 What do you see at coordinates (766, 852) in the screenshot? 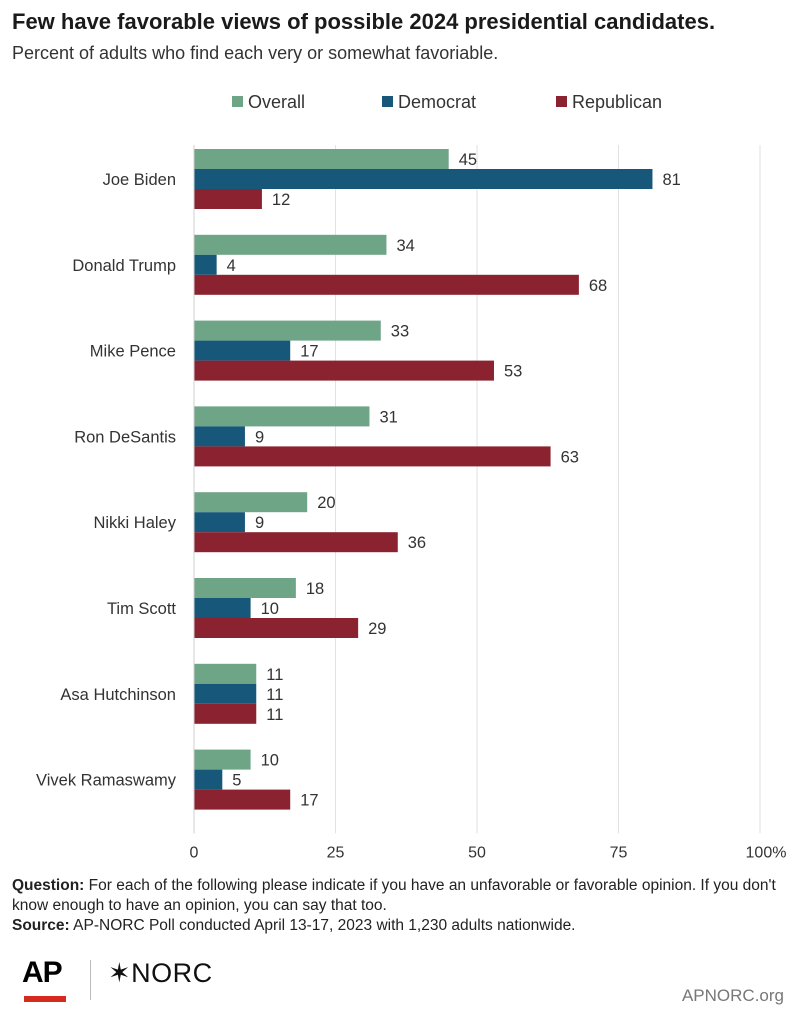
I see `x-tick-label: 100%` at bounding box center [766, 852].